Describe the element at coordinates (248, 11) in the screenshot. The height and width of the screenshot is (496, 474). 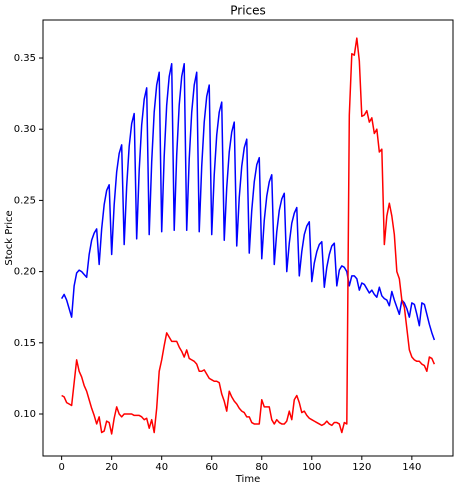
I see `chart-title: Prices` at that location.